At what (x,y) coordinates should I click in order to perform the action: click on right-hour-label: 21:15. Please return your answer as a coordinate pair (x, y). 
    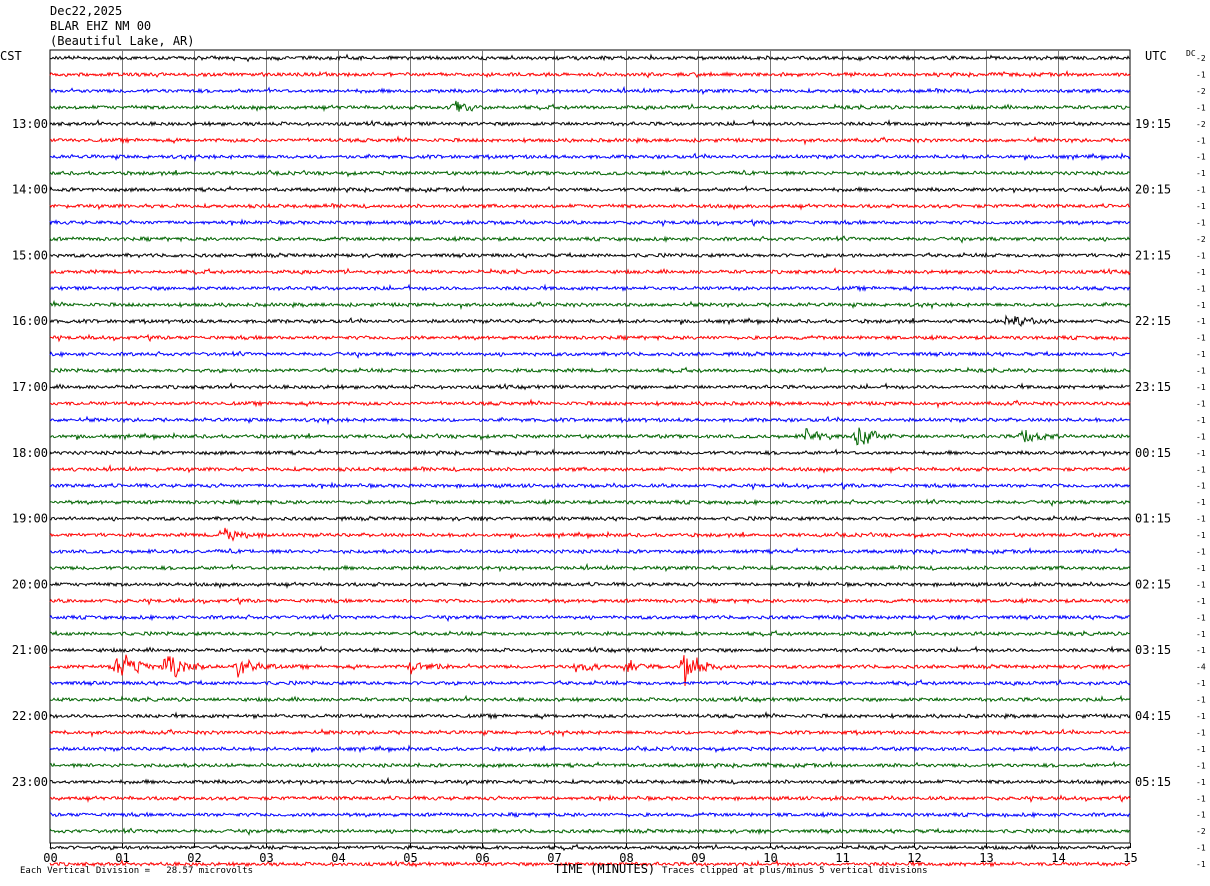
    Looking at the image, I should click on (1153, 255).